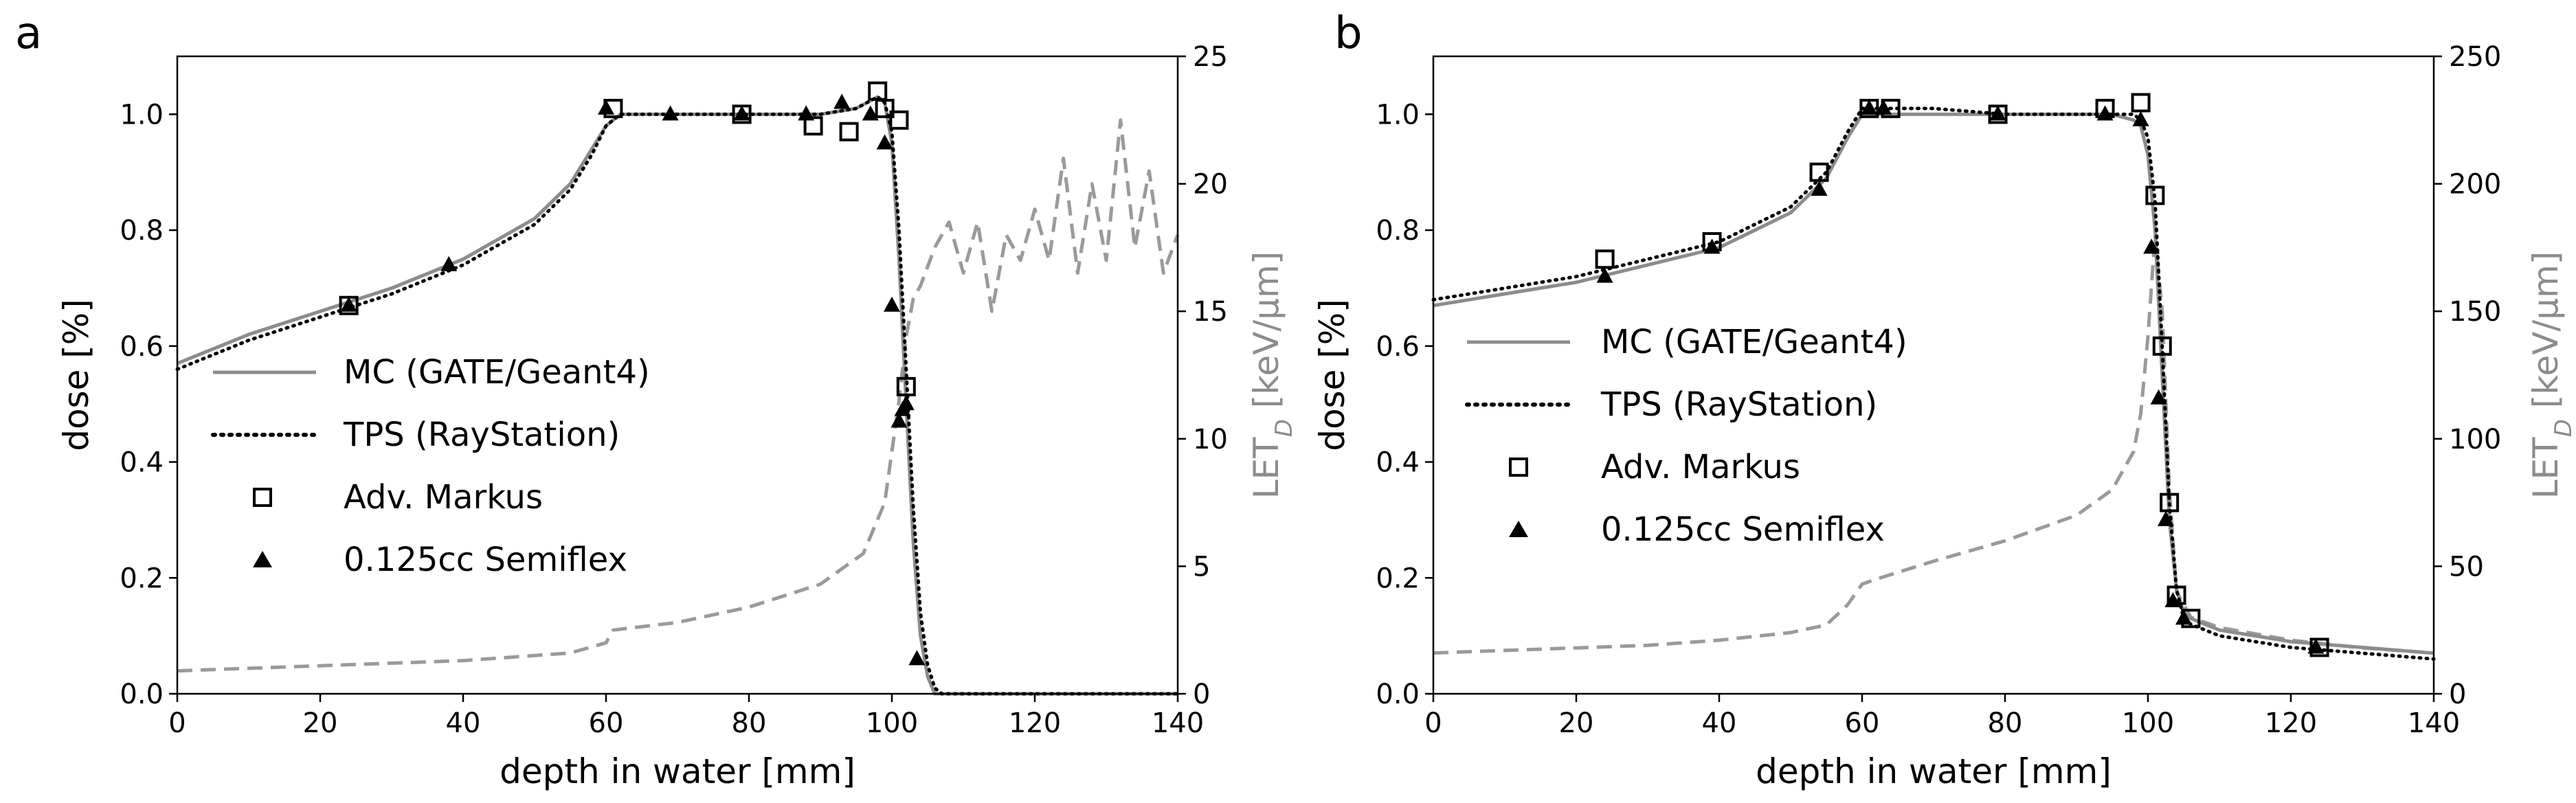 The width and height of the screenshot is (2576, 803). Describe the element at coordinates (1433, 723) in the screenshot. I see `x-tick-label: 0` at that location.